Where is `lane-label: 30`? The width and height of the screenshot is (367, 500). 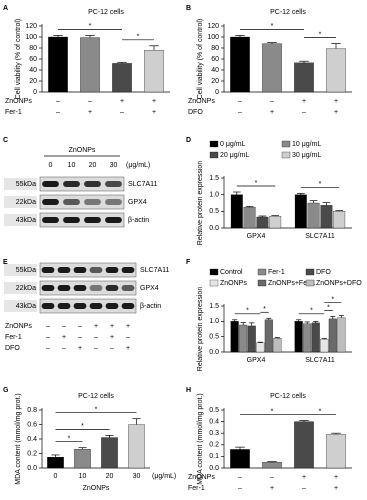
lane-label: 30 is located at coordinates (114, 165).